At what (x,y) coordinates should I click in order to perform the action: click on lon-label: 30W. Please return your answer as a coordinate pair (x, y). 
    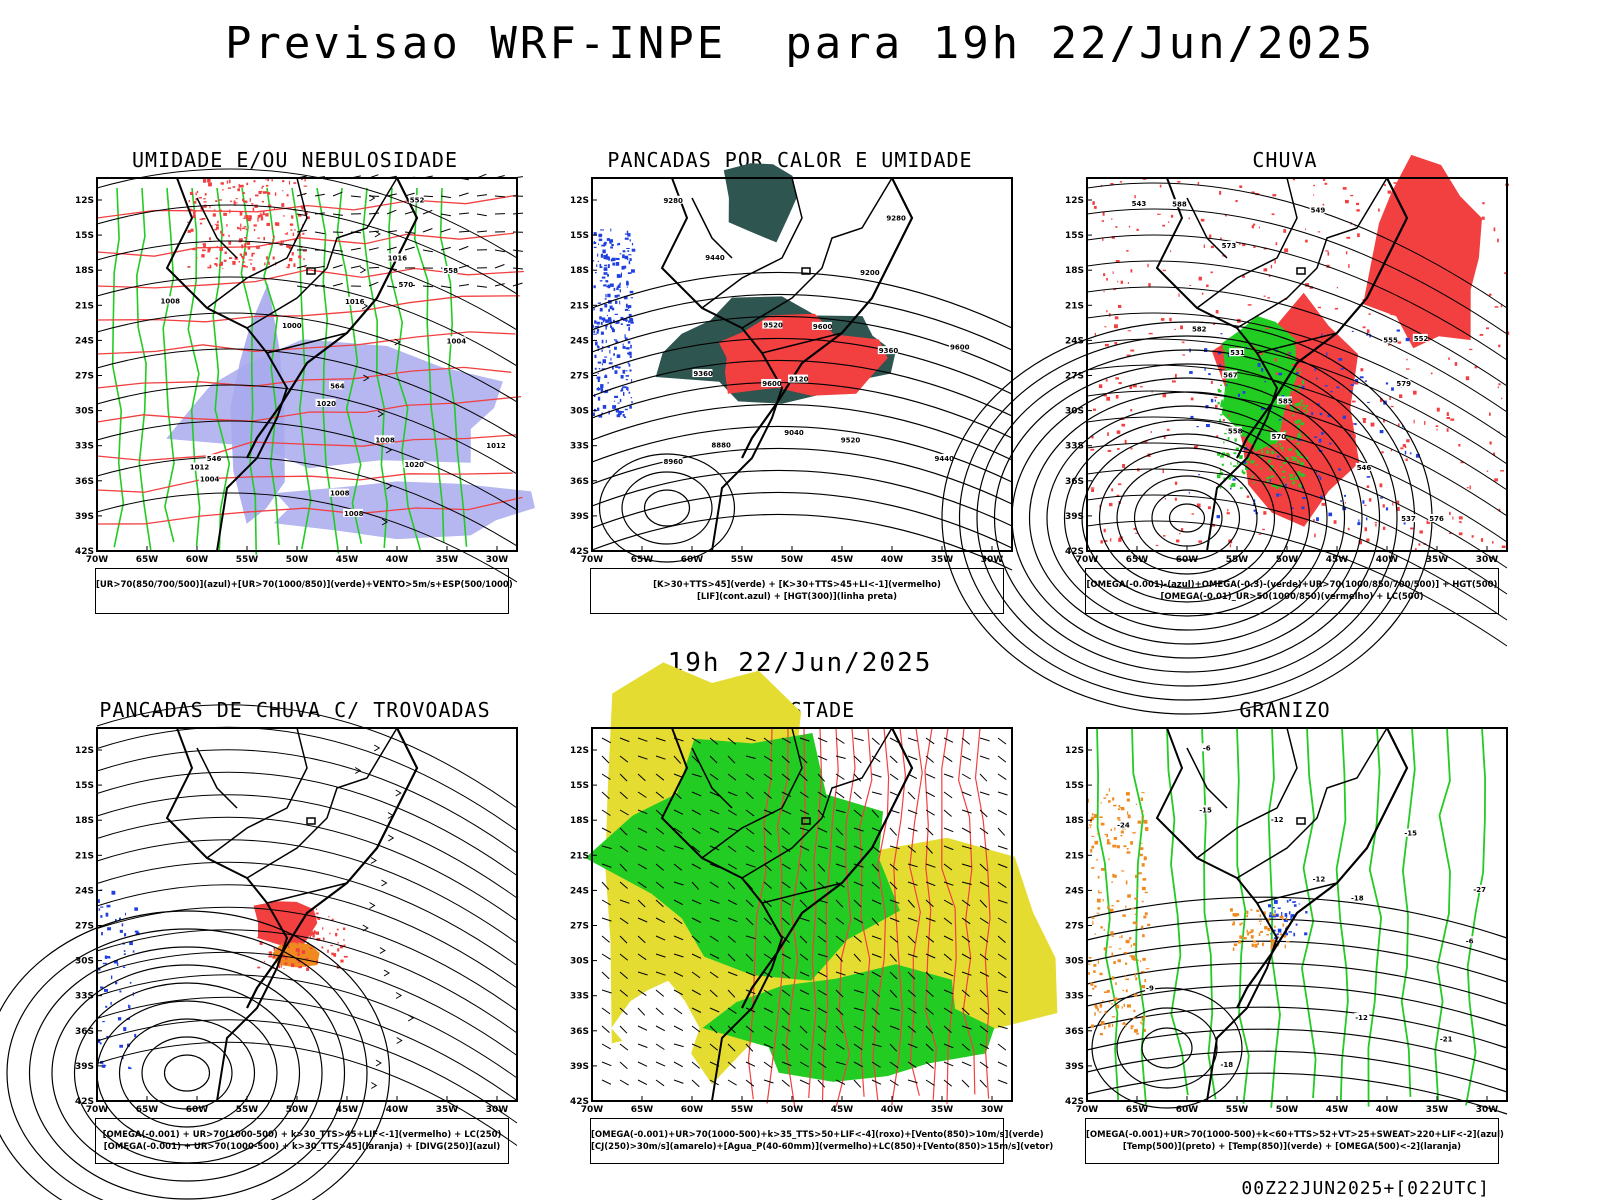
    Looking at the image, I should click on (497, 1110).